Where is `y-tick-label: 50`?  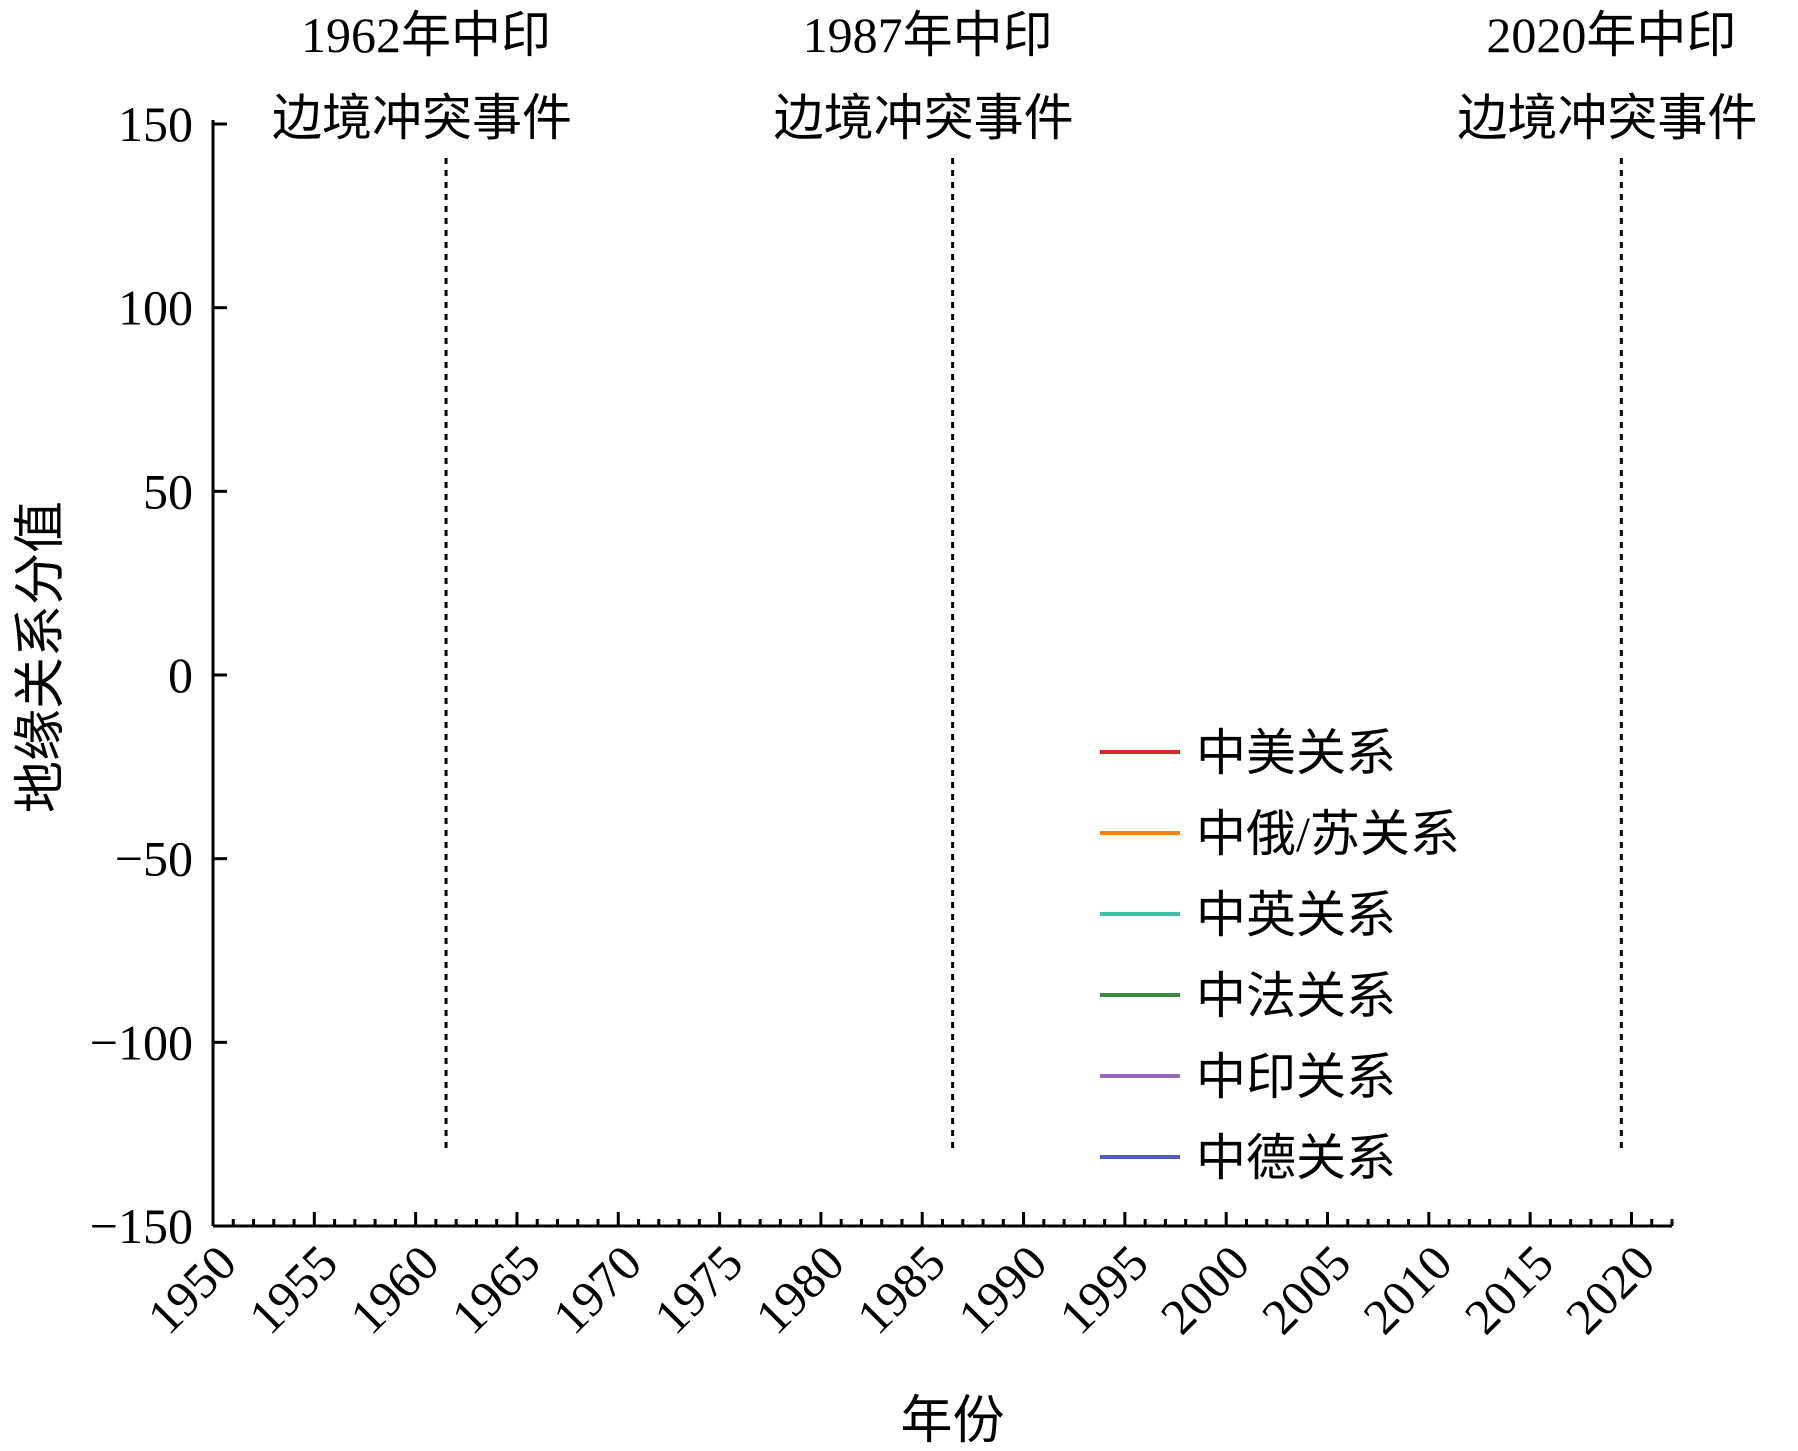 y-tick-label: 50 is located at coordinates (168, 491).